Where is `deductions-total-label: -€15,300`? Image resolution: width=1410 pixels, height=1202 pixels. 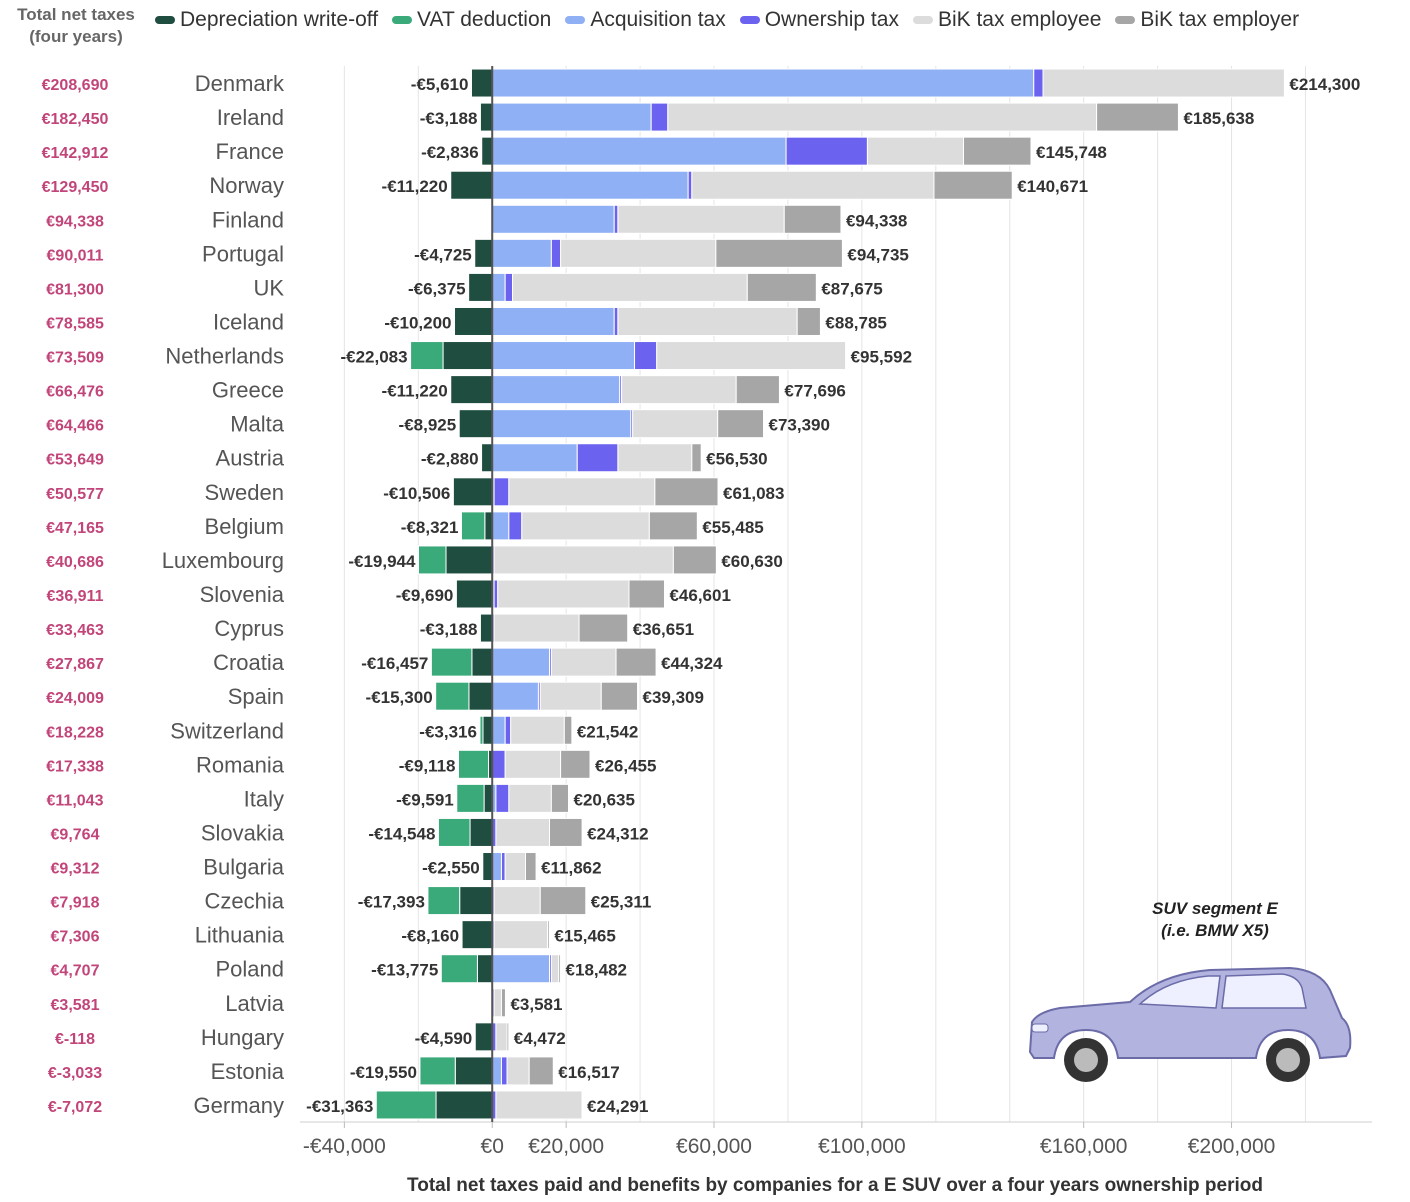 deductions-total-label: -€15,300 is located at coordinates (399, 697).